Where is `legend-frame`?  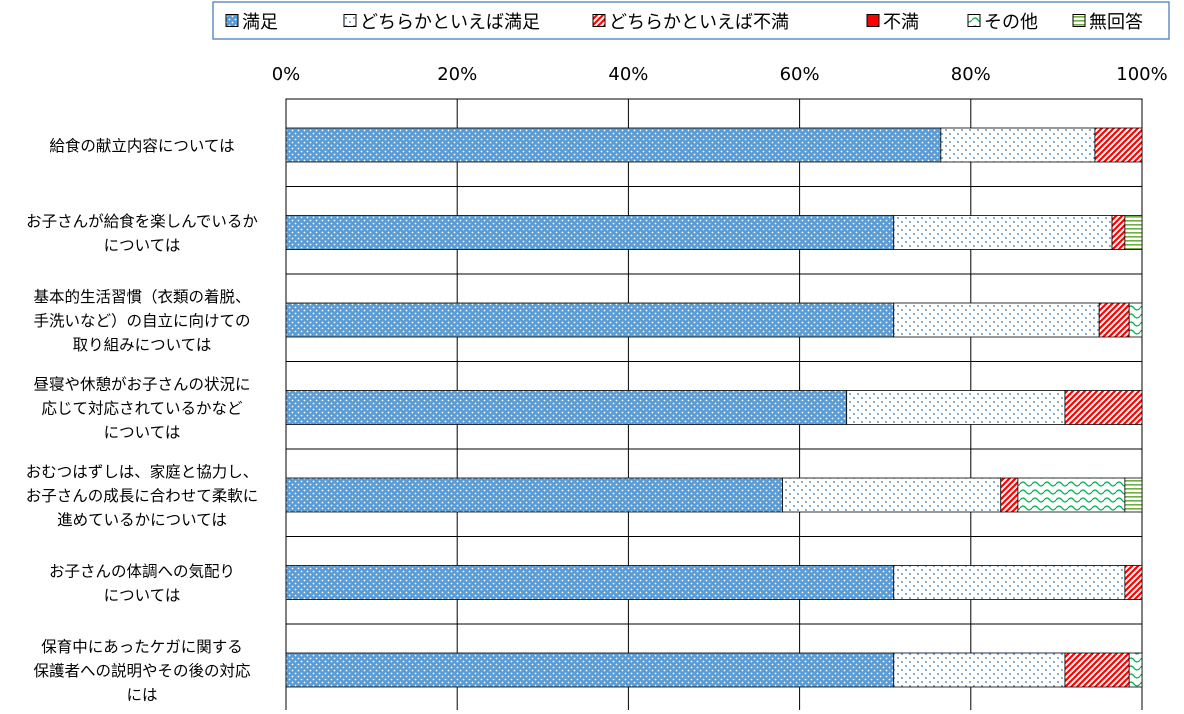
legend-frame is located at coordinates (691, 20).